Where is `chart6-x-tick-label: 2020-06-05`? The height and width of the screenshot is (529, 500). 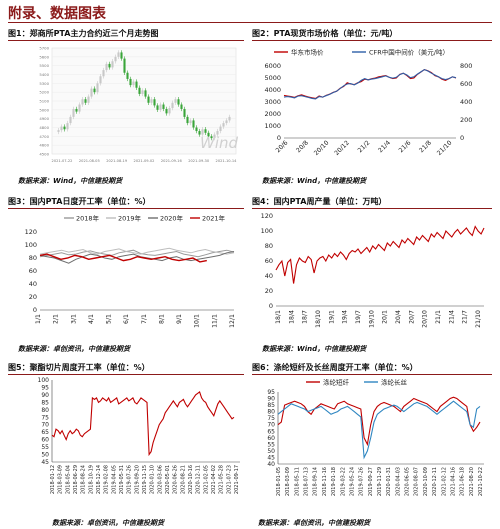 chart6-x-tick-label: 2020-06-05 is located at coordinates (408, 481).